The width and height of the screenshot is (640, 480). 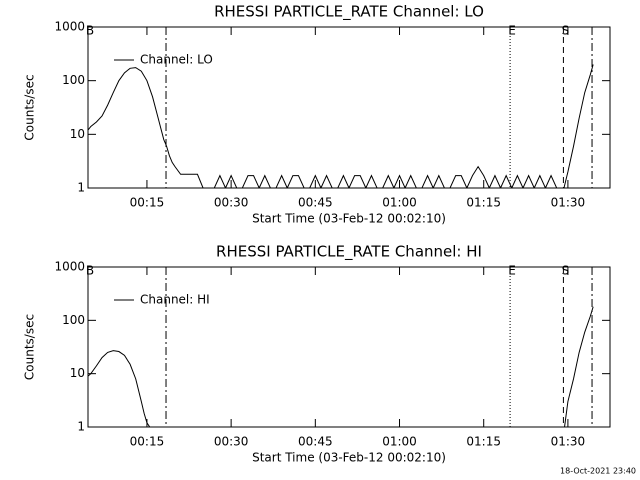 I want to click on legend-label: Channel: LO, so click(x=176, y=60).